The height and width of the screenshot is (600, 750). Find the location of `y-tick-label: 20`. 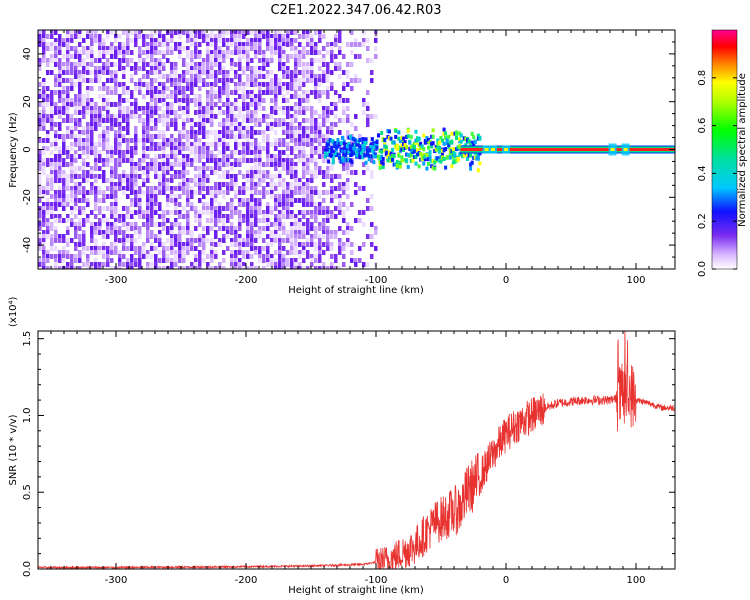

y-tick-label: 20 is located at coordinates (27, 101).